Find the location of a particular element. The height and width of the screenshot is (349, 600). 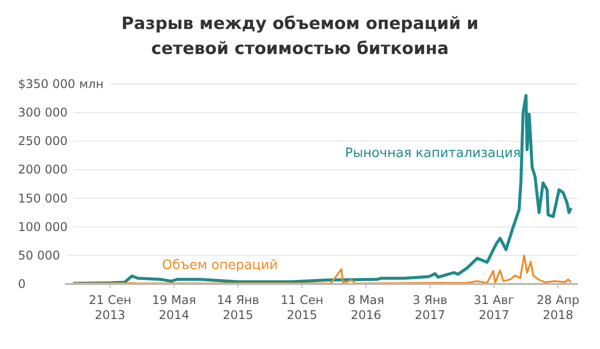

series-label: Рыночная капитализация is located at coordinates (433, 153).